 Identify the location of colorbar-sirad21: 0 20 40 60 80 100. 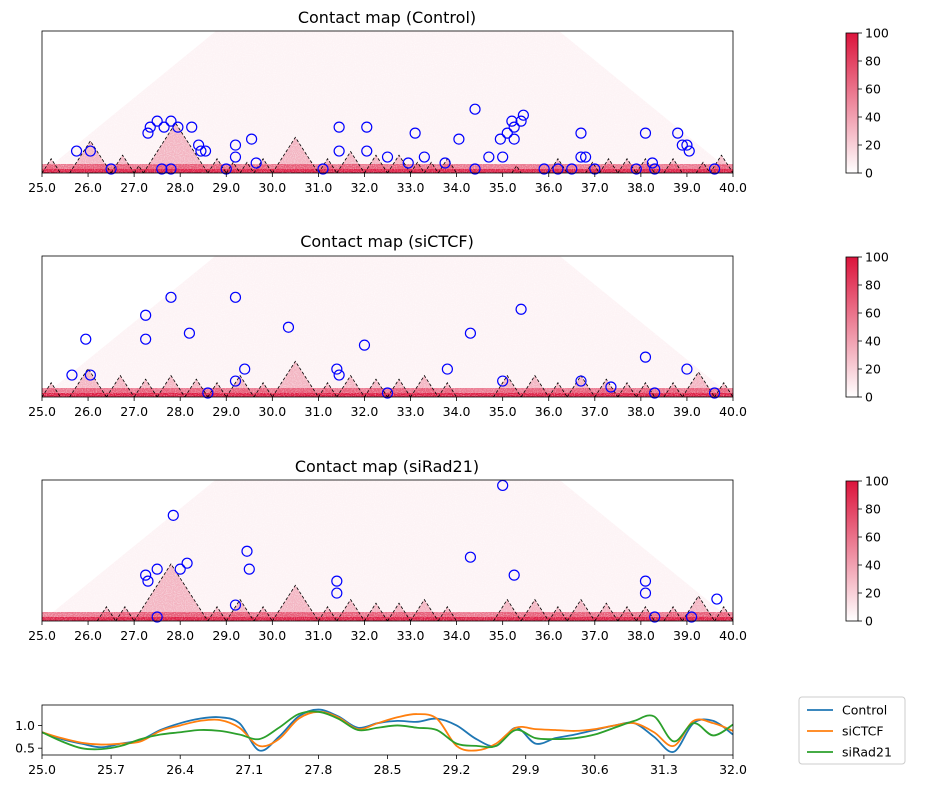
(867, 551).